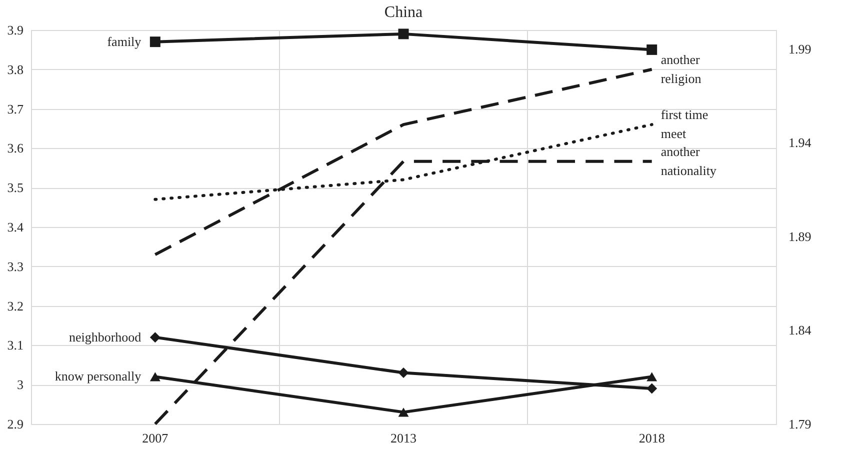 The image size is (844, 468). I want to click on chart-title: China, so click(403, 12).